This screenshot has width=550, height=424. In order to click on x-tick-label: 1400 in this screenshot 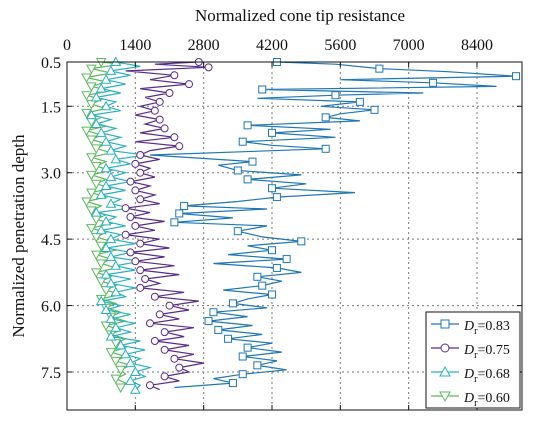, I will do `click(135, 45)`.